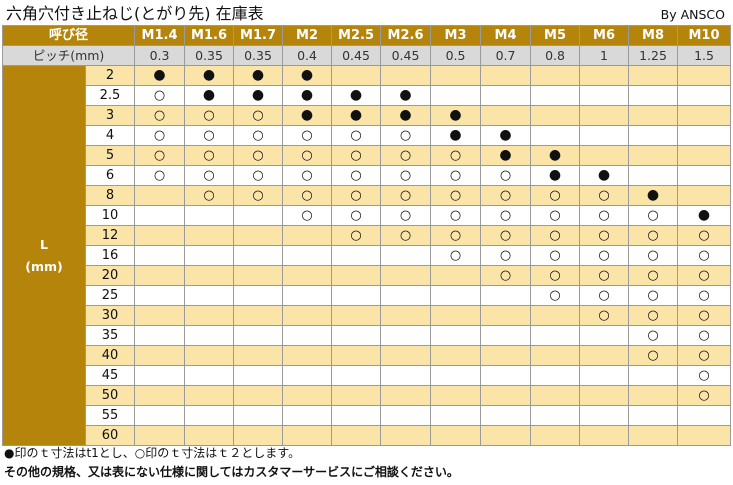 The height and width of the screenshot is (485, 733). Describe the element at coordinates (367, 255) in the screenshot. I see `table-row: 16○○○○○○○` at that location.